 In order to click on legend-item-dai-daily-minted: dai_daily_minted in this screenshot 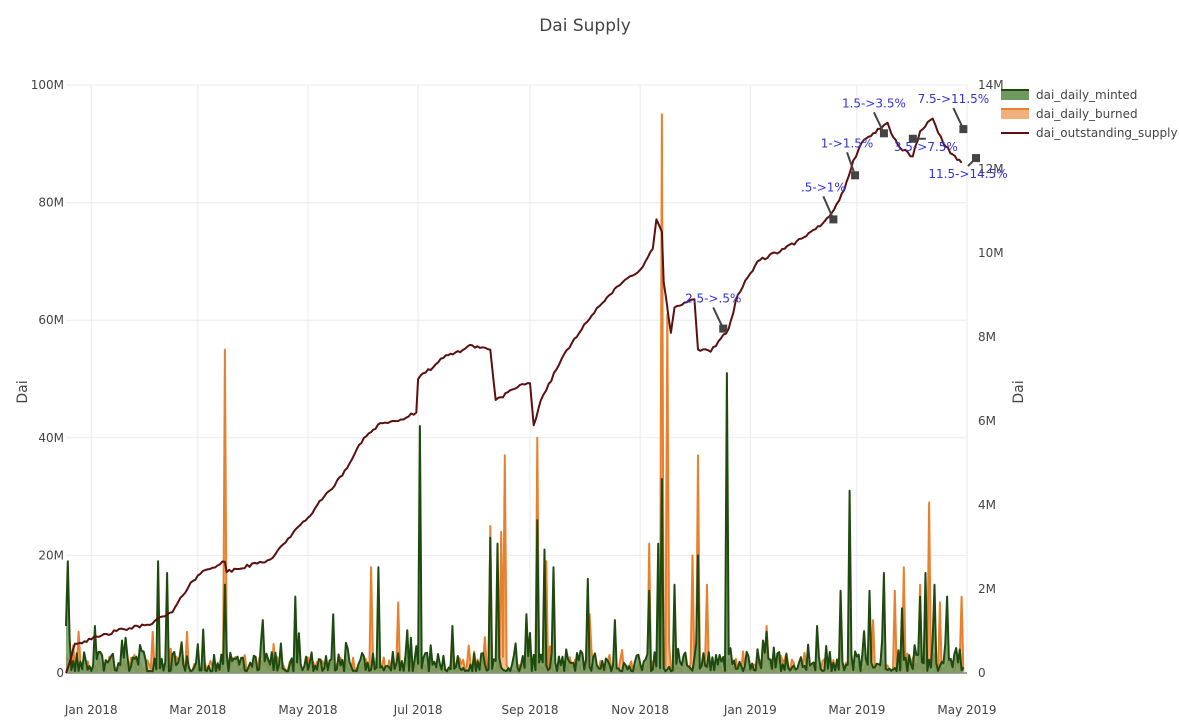, I will do `click(1069, 95)`.